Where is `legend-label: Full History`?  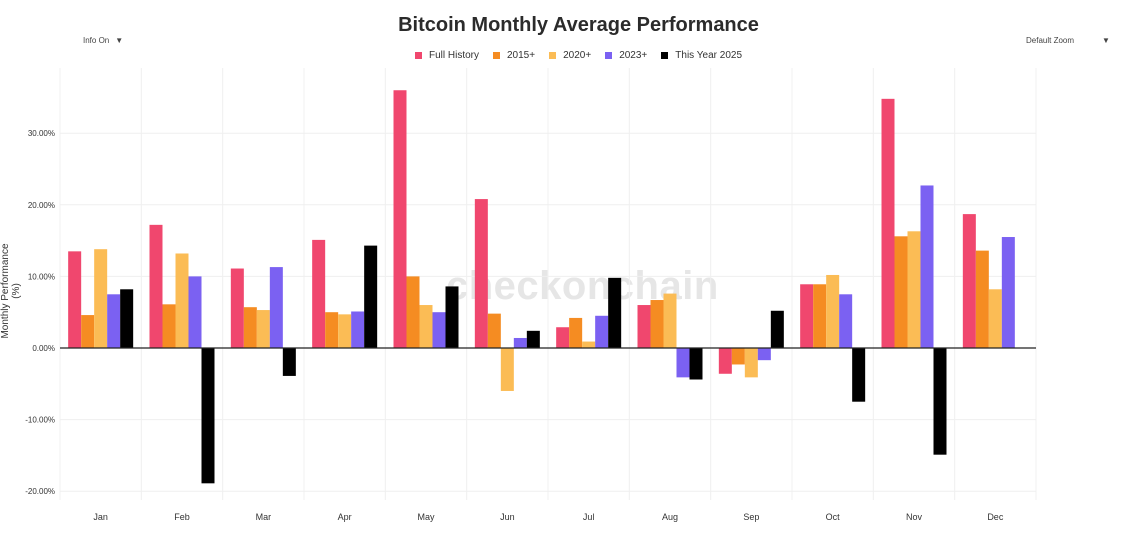
legend-label: Full History is located at coordinates (453, 55).